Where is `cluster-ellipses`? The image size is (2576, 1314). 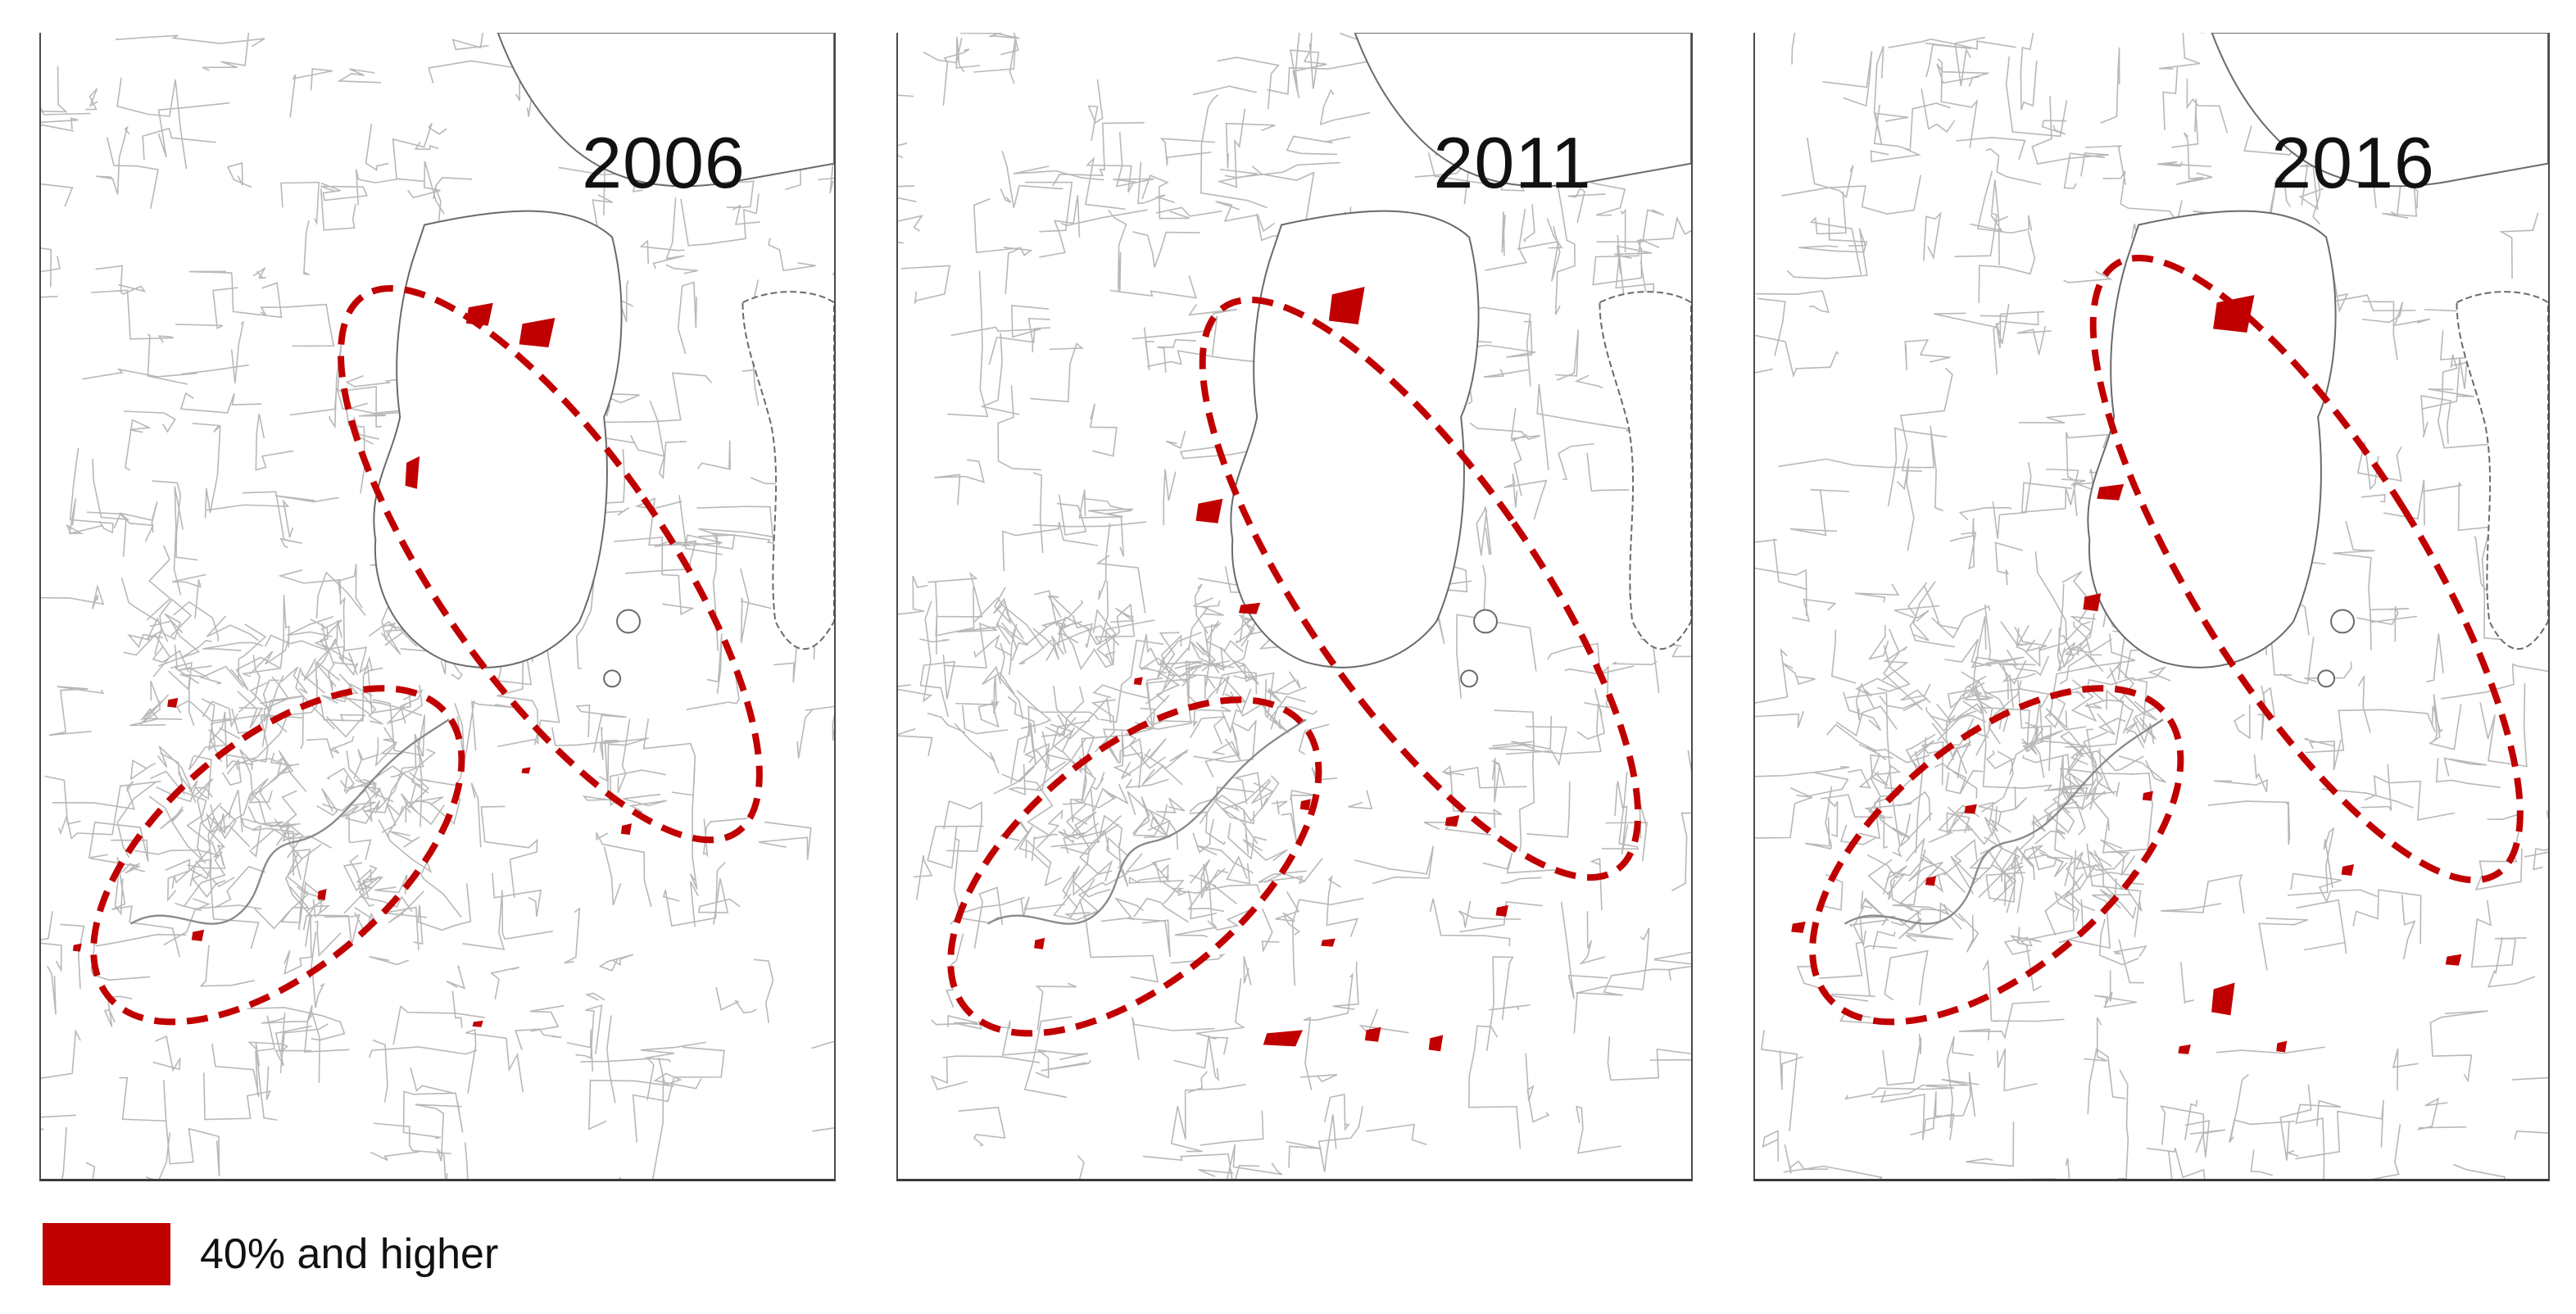 cluster-ellipses is located at coordinates (426, 655).